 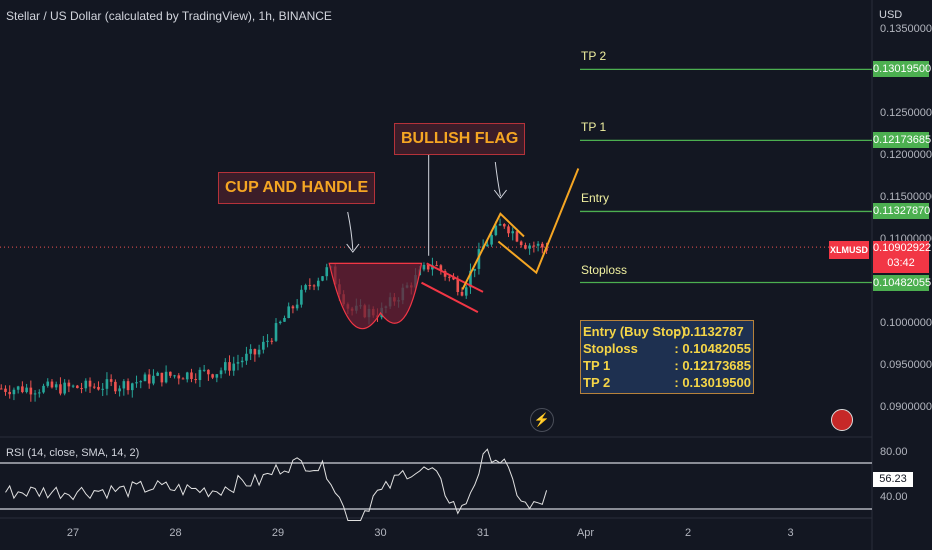 I want to click on price-tick: 0.11500000, so click(x=906, y=197).